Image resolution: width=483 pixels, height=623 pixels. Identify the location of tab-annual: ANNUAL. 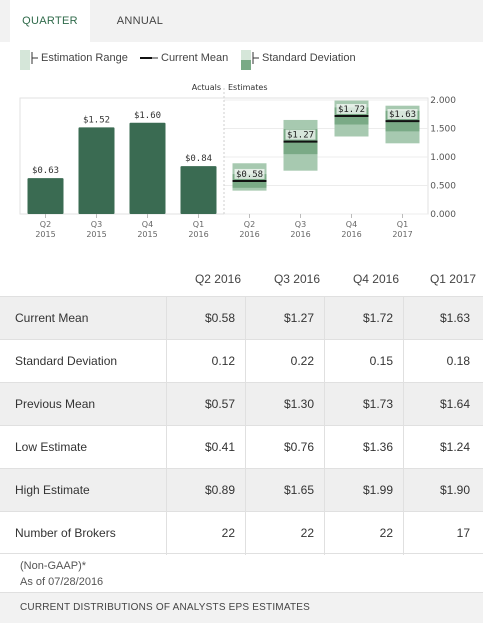
(140, 21).